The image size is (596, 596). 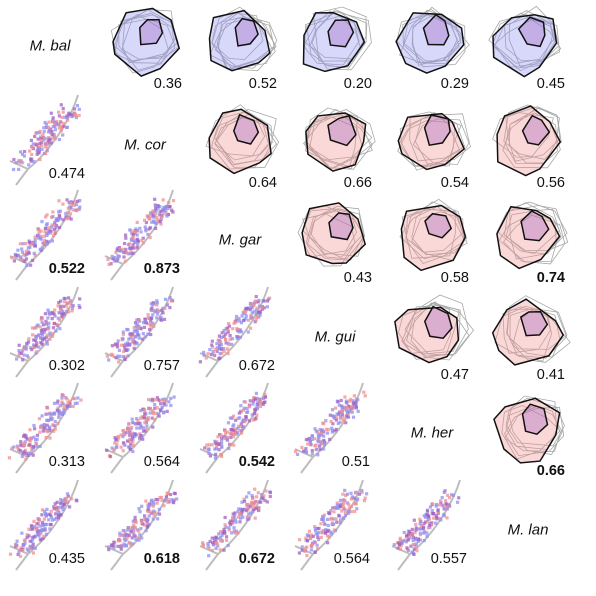 I want to click on hull-overlap-value: 0.29, so click(x=455, y=84).